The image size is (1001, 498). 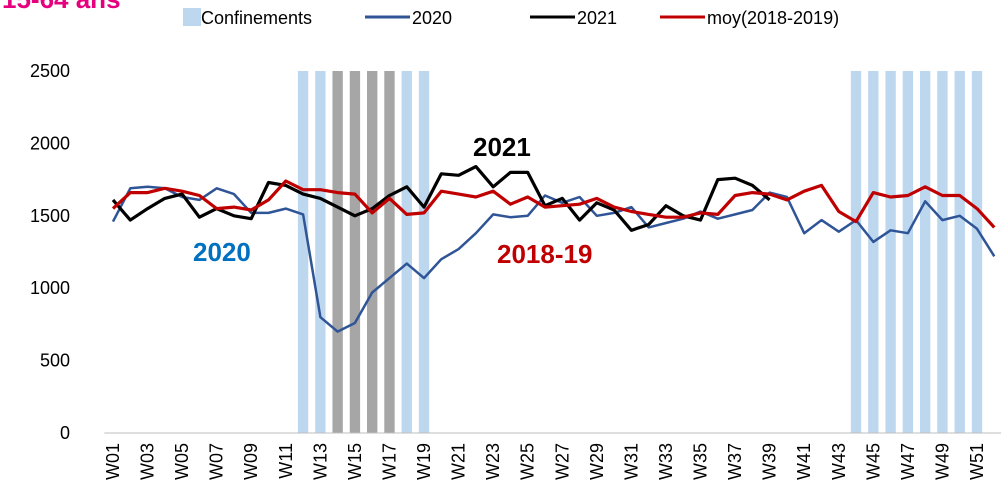 I want to click on x-tick-label: W51, so click(x=977, y=461).